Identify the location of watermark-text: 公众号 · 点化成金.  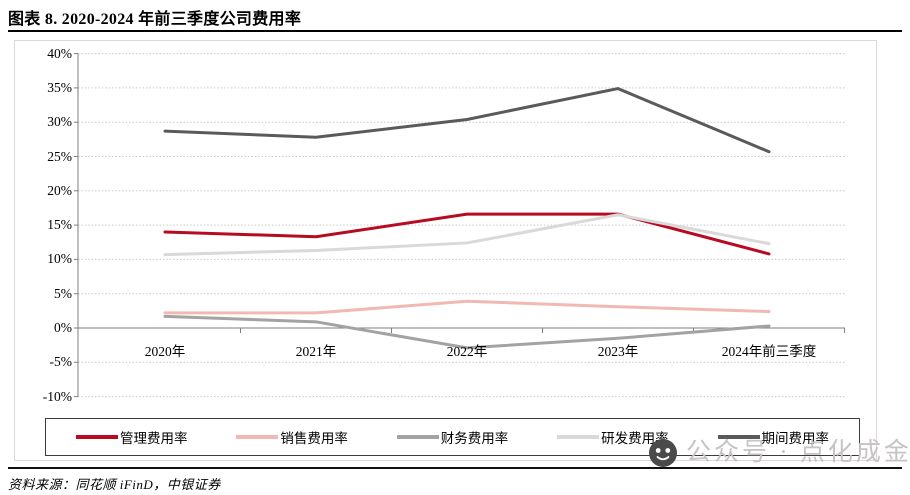
(798, 452).